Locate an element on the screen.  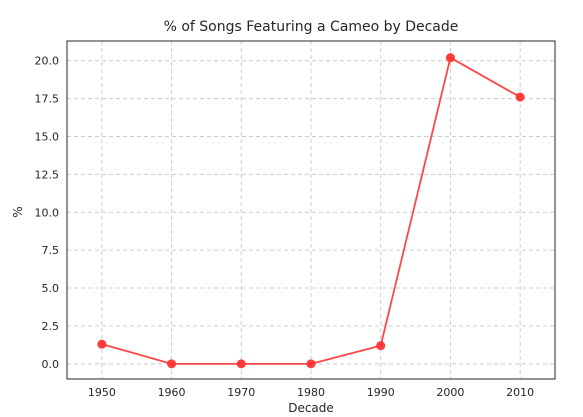
x-tick-label: 1970 is located at coordinates (241, 392).